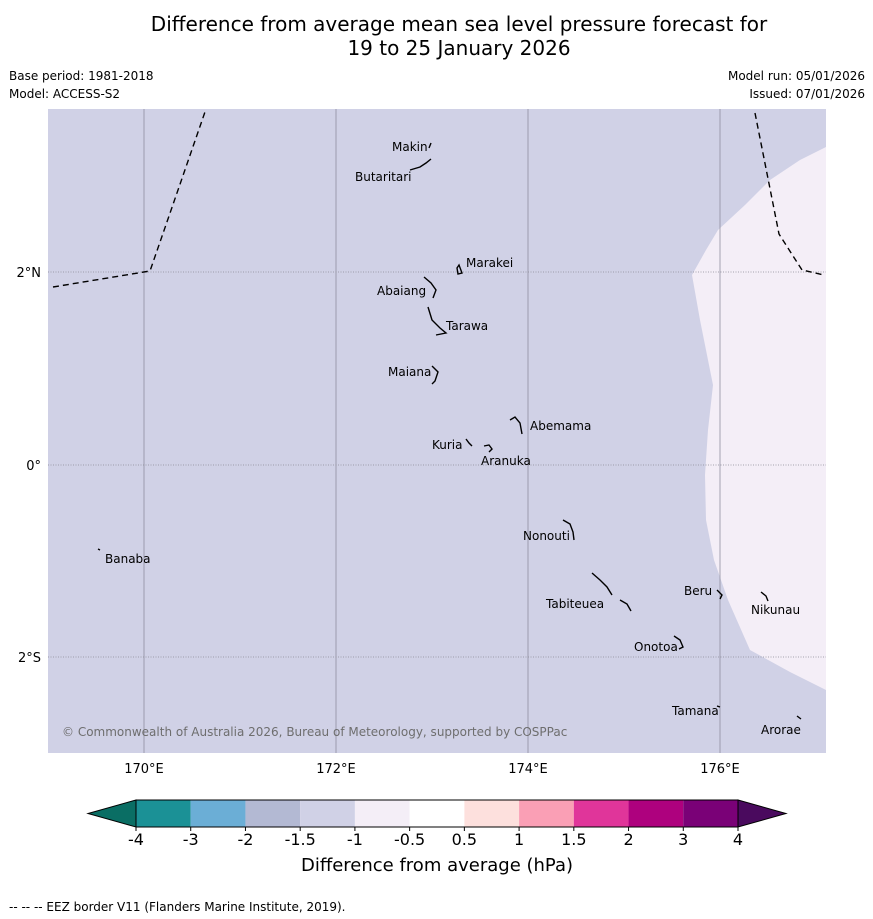 This screenshot has height=919, width=873. Describe the element at coordinates (111, 813) in the screenshot. I see `colorbar-under-arrow` at that location.